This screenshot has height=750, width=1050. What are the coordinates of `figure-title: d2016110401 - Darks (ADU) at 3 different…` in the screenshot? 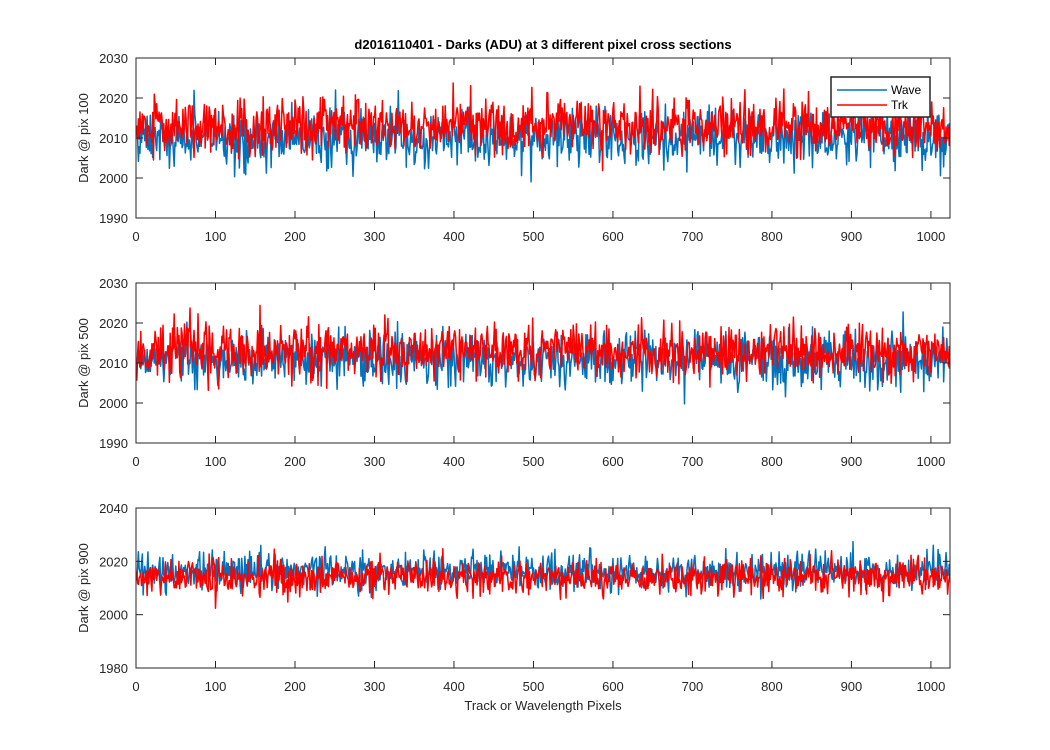 It's located at (542, 44).